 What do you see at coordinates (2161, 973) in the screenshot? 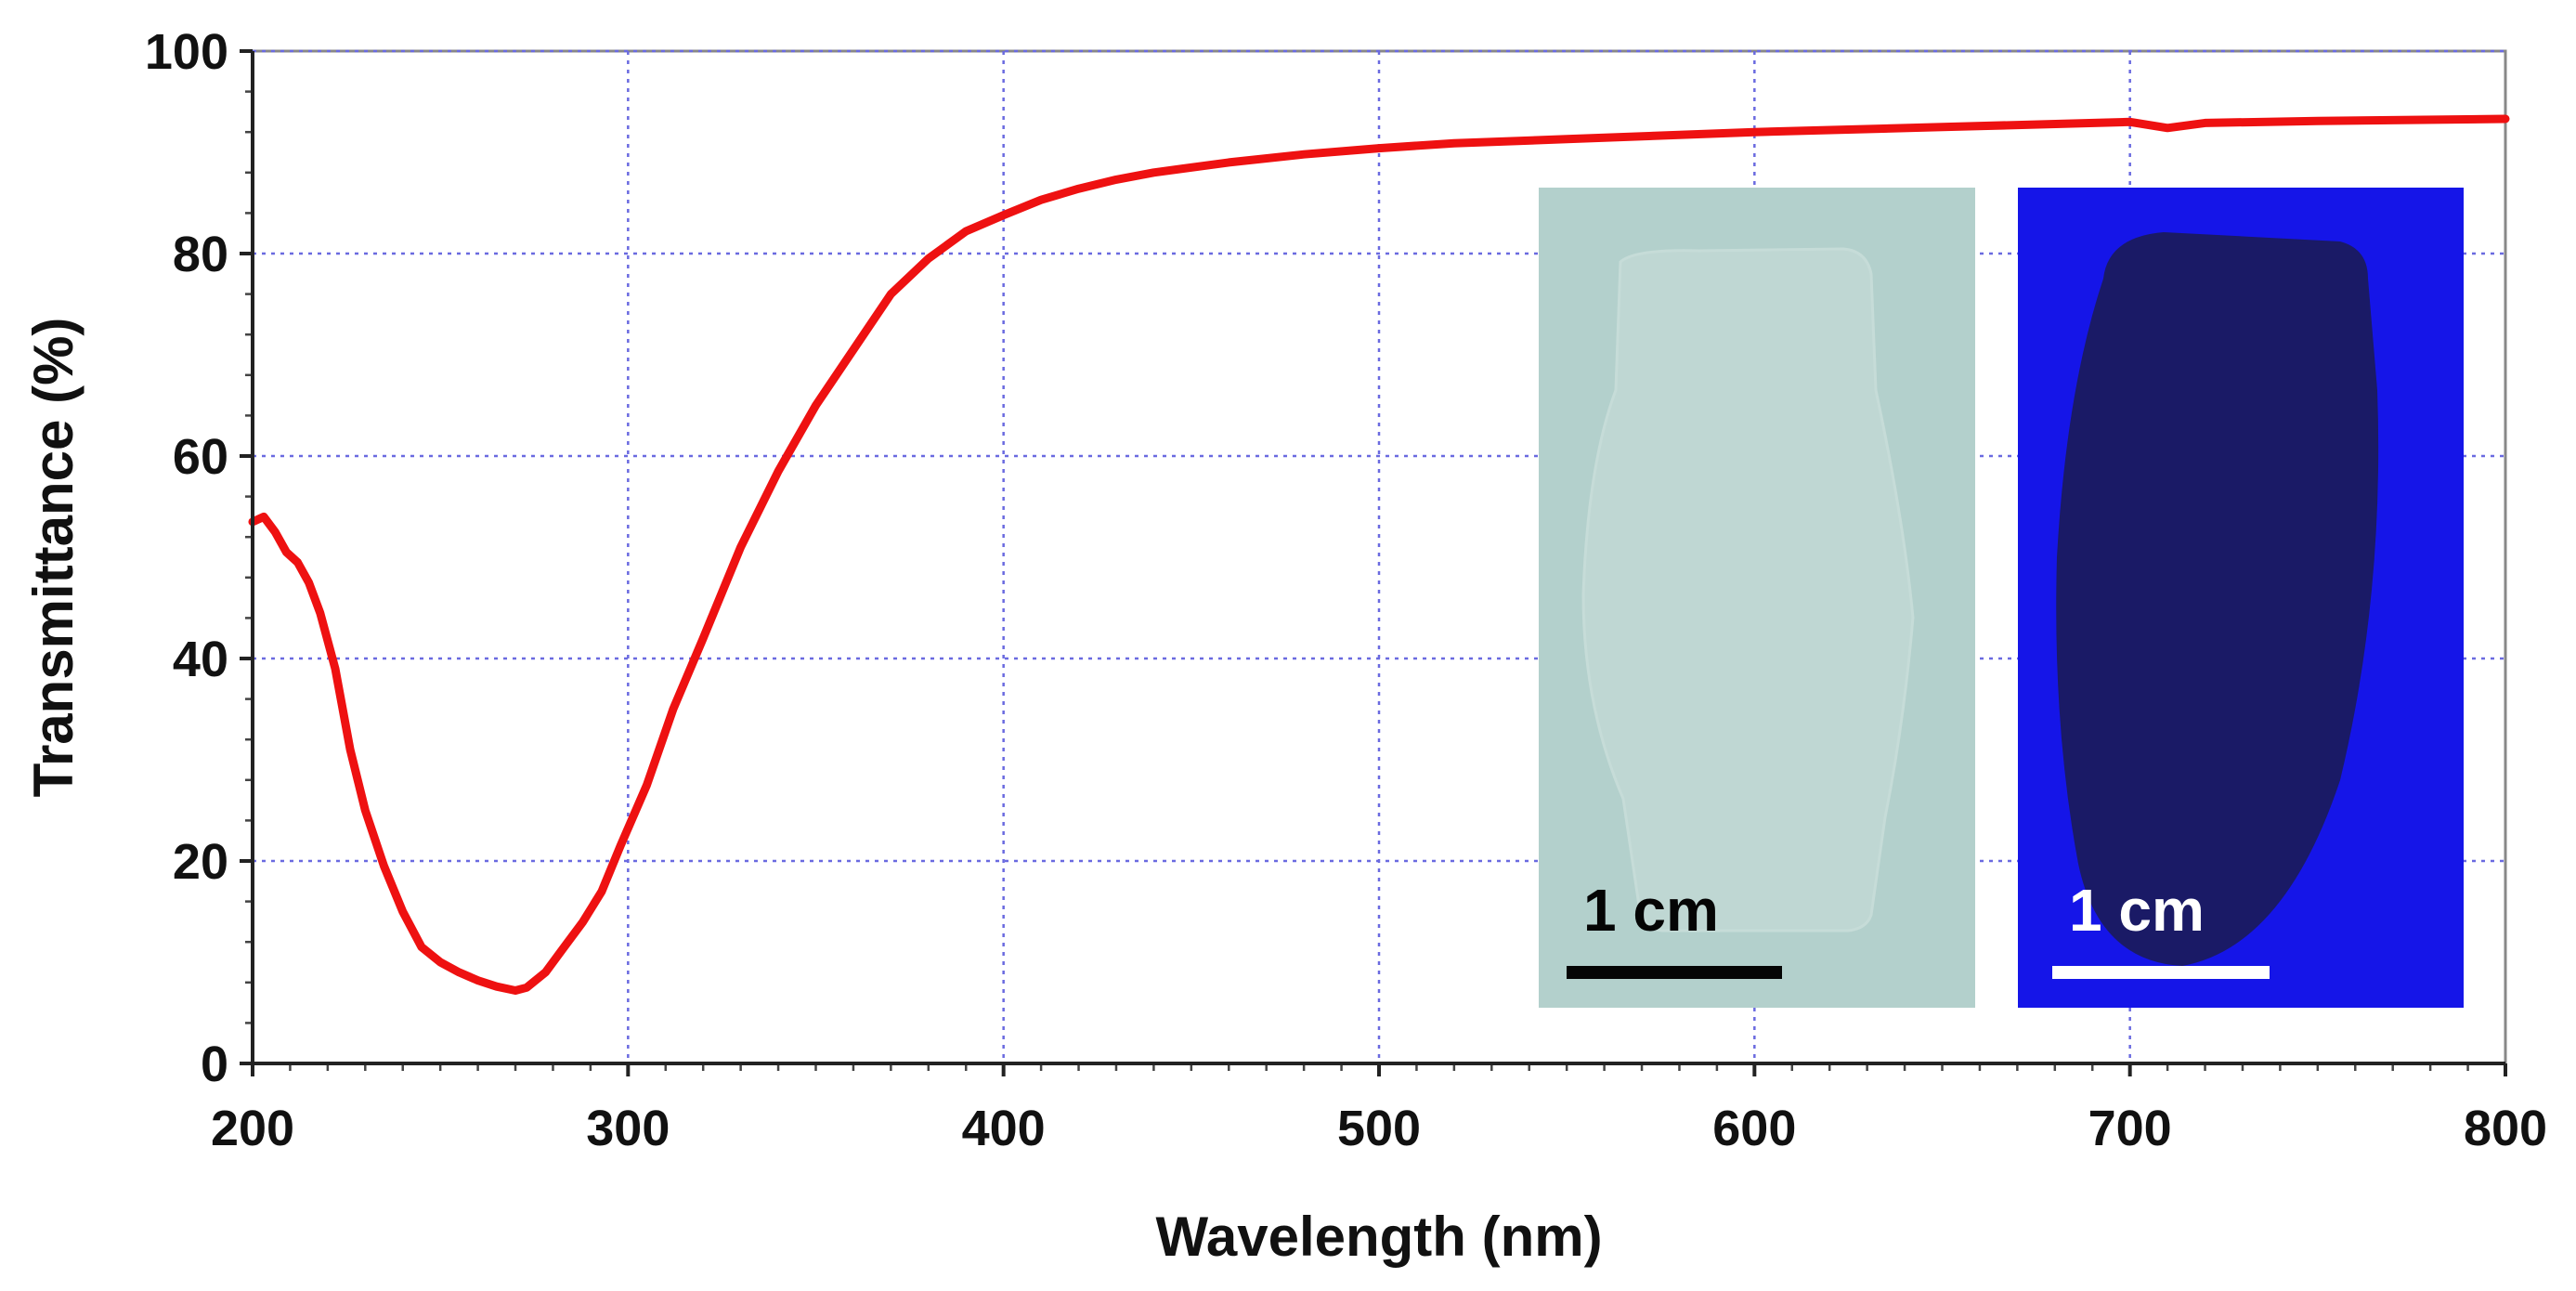
I see `scale-bar-white` at bounding box center [2161, 973].